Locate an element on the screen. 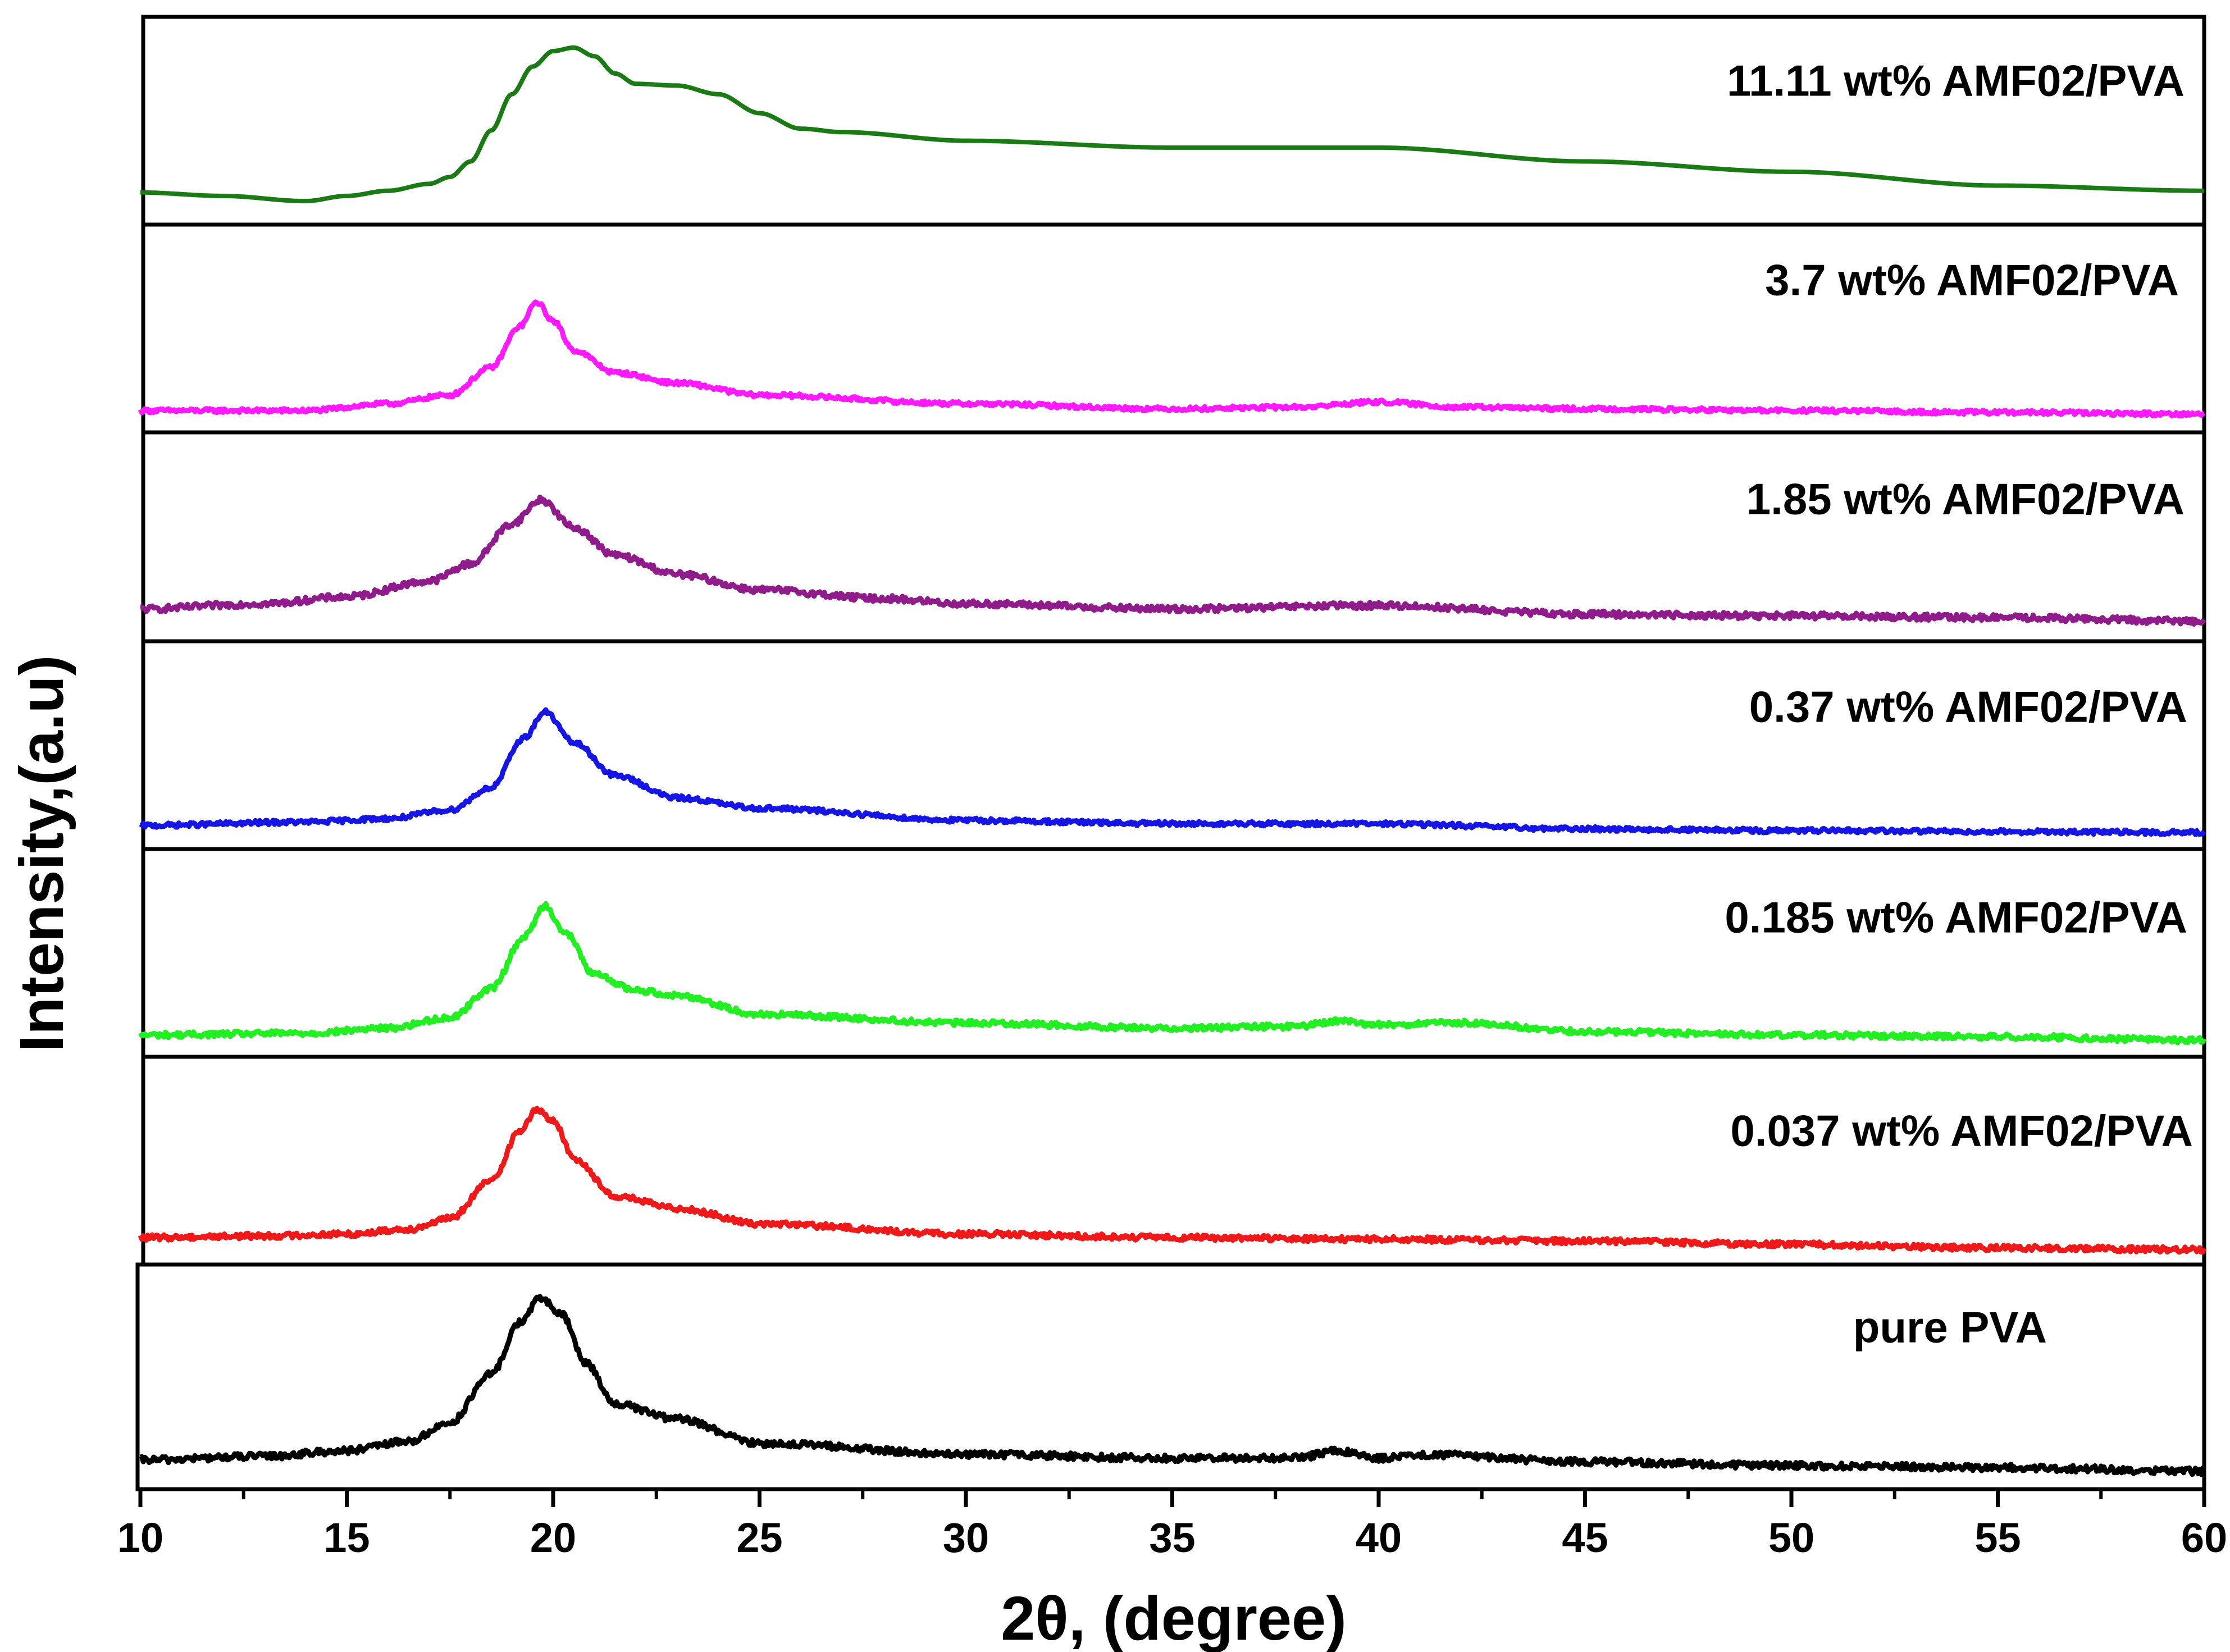 This screenshot has width=2230, height=1652. x-tick-label: 15 is located at coordinates (346, 1537).